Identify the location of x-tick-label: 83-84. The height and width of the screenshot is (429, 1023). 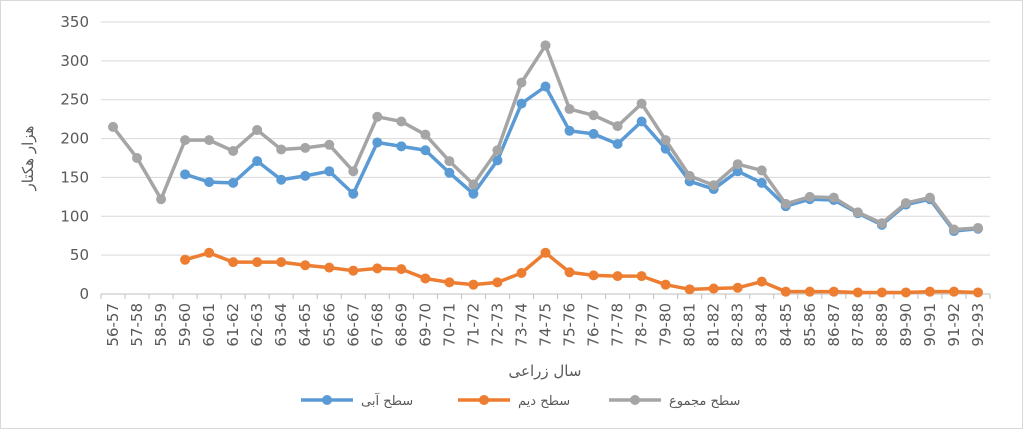
(762, 325).